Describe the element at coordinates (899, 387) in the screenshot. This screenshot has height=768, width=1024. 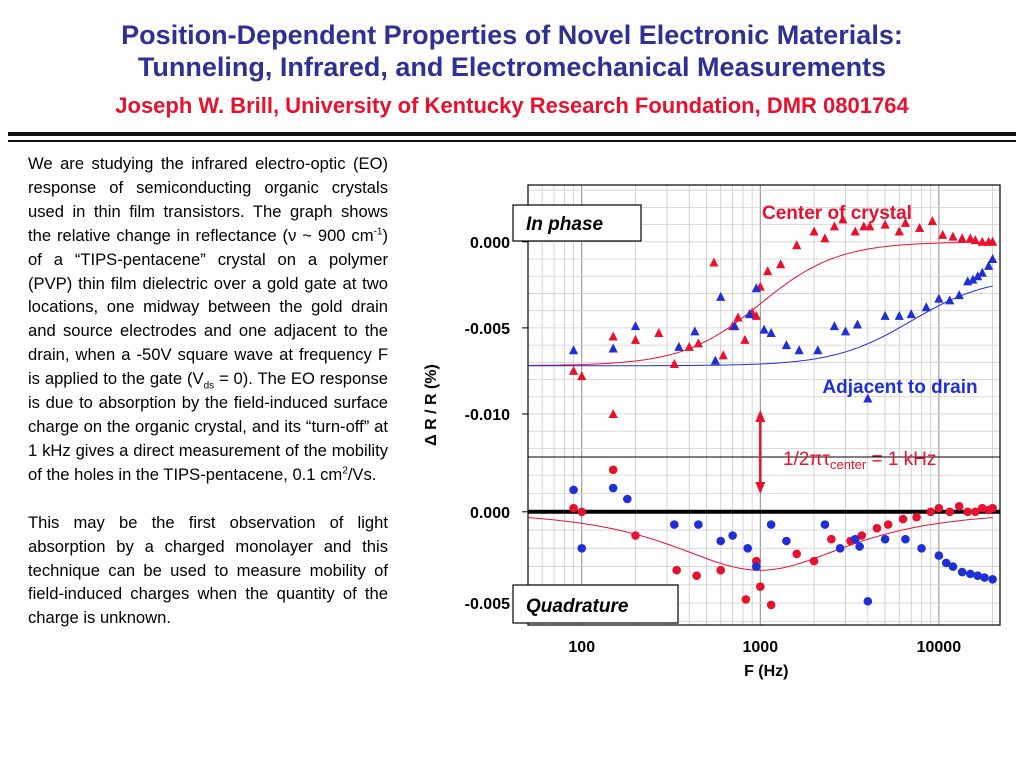
I see `label-adjacent-to-drain: Adjacent to drain` at that location.